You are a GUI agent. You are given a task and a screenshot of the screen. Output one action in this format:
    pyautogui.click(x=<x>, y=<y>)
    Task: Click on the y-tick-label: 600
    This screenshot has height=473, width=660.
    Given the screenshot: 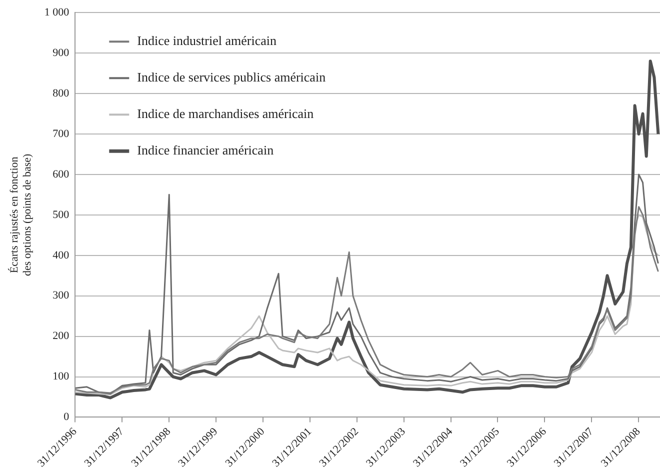 What is the action you would take?
    pyautogui.click(x=61, y=174)
    